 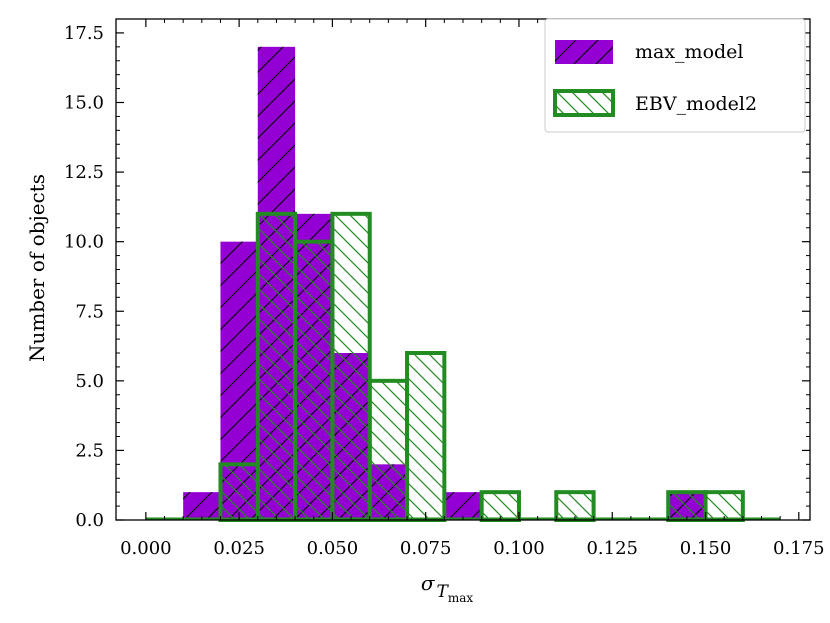 I want to click on x-tick-label: 0.125, so click(x=612, y=548).